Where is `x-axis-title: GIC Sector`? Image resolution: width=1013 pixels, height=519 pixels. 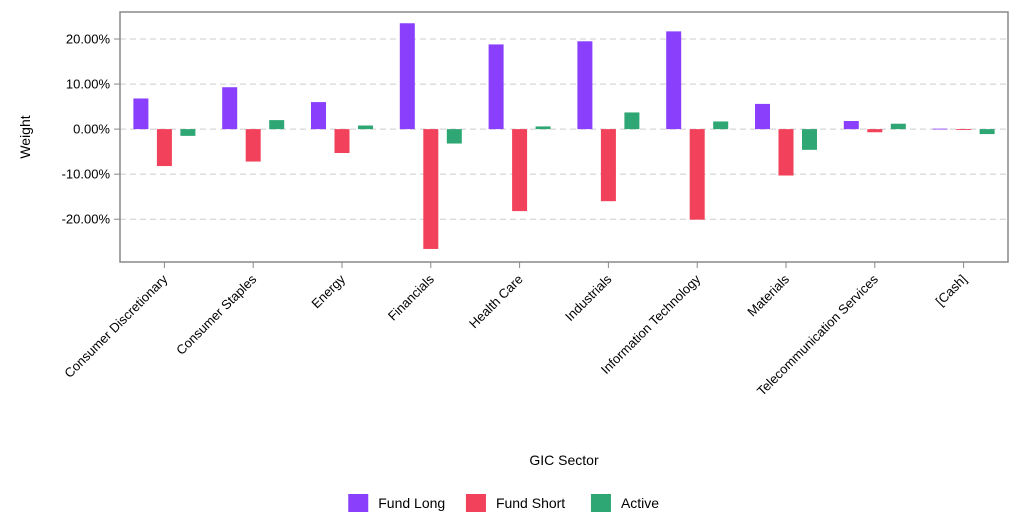 x-axis-title: GIC Sector is located at coordinates (564, 460).